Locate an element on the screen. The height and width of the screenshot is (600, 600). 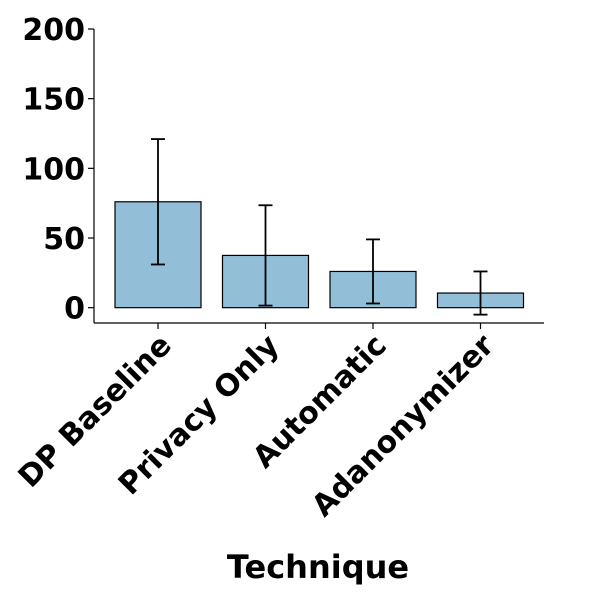
y-tick-label: 200 is located at coordinates (53, 30).